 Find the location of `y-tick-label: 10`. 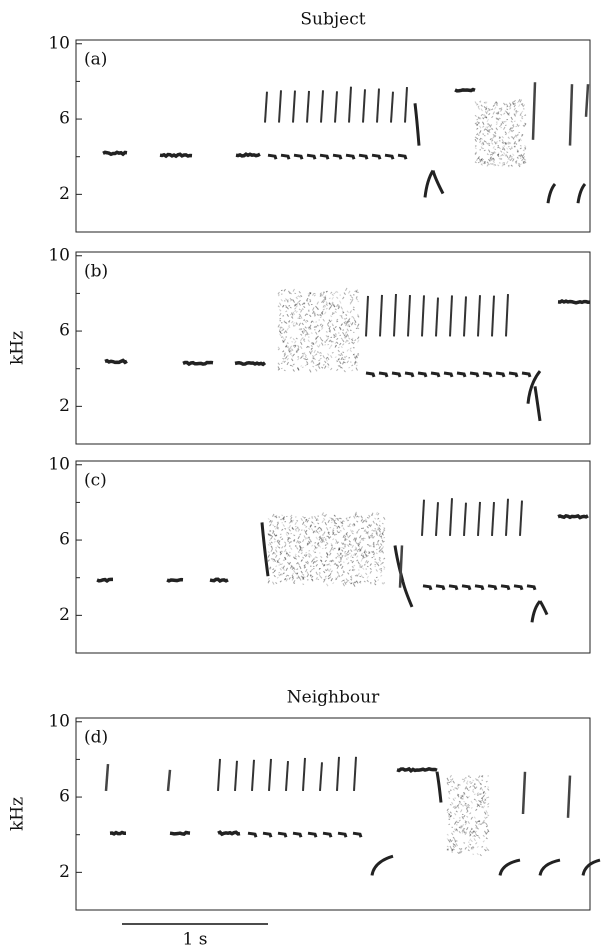

y-tick-label: 10 is located at coordinates (59, 464).